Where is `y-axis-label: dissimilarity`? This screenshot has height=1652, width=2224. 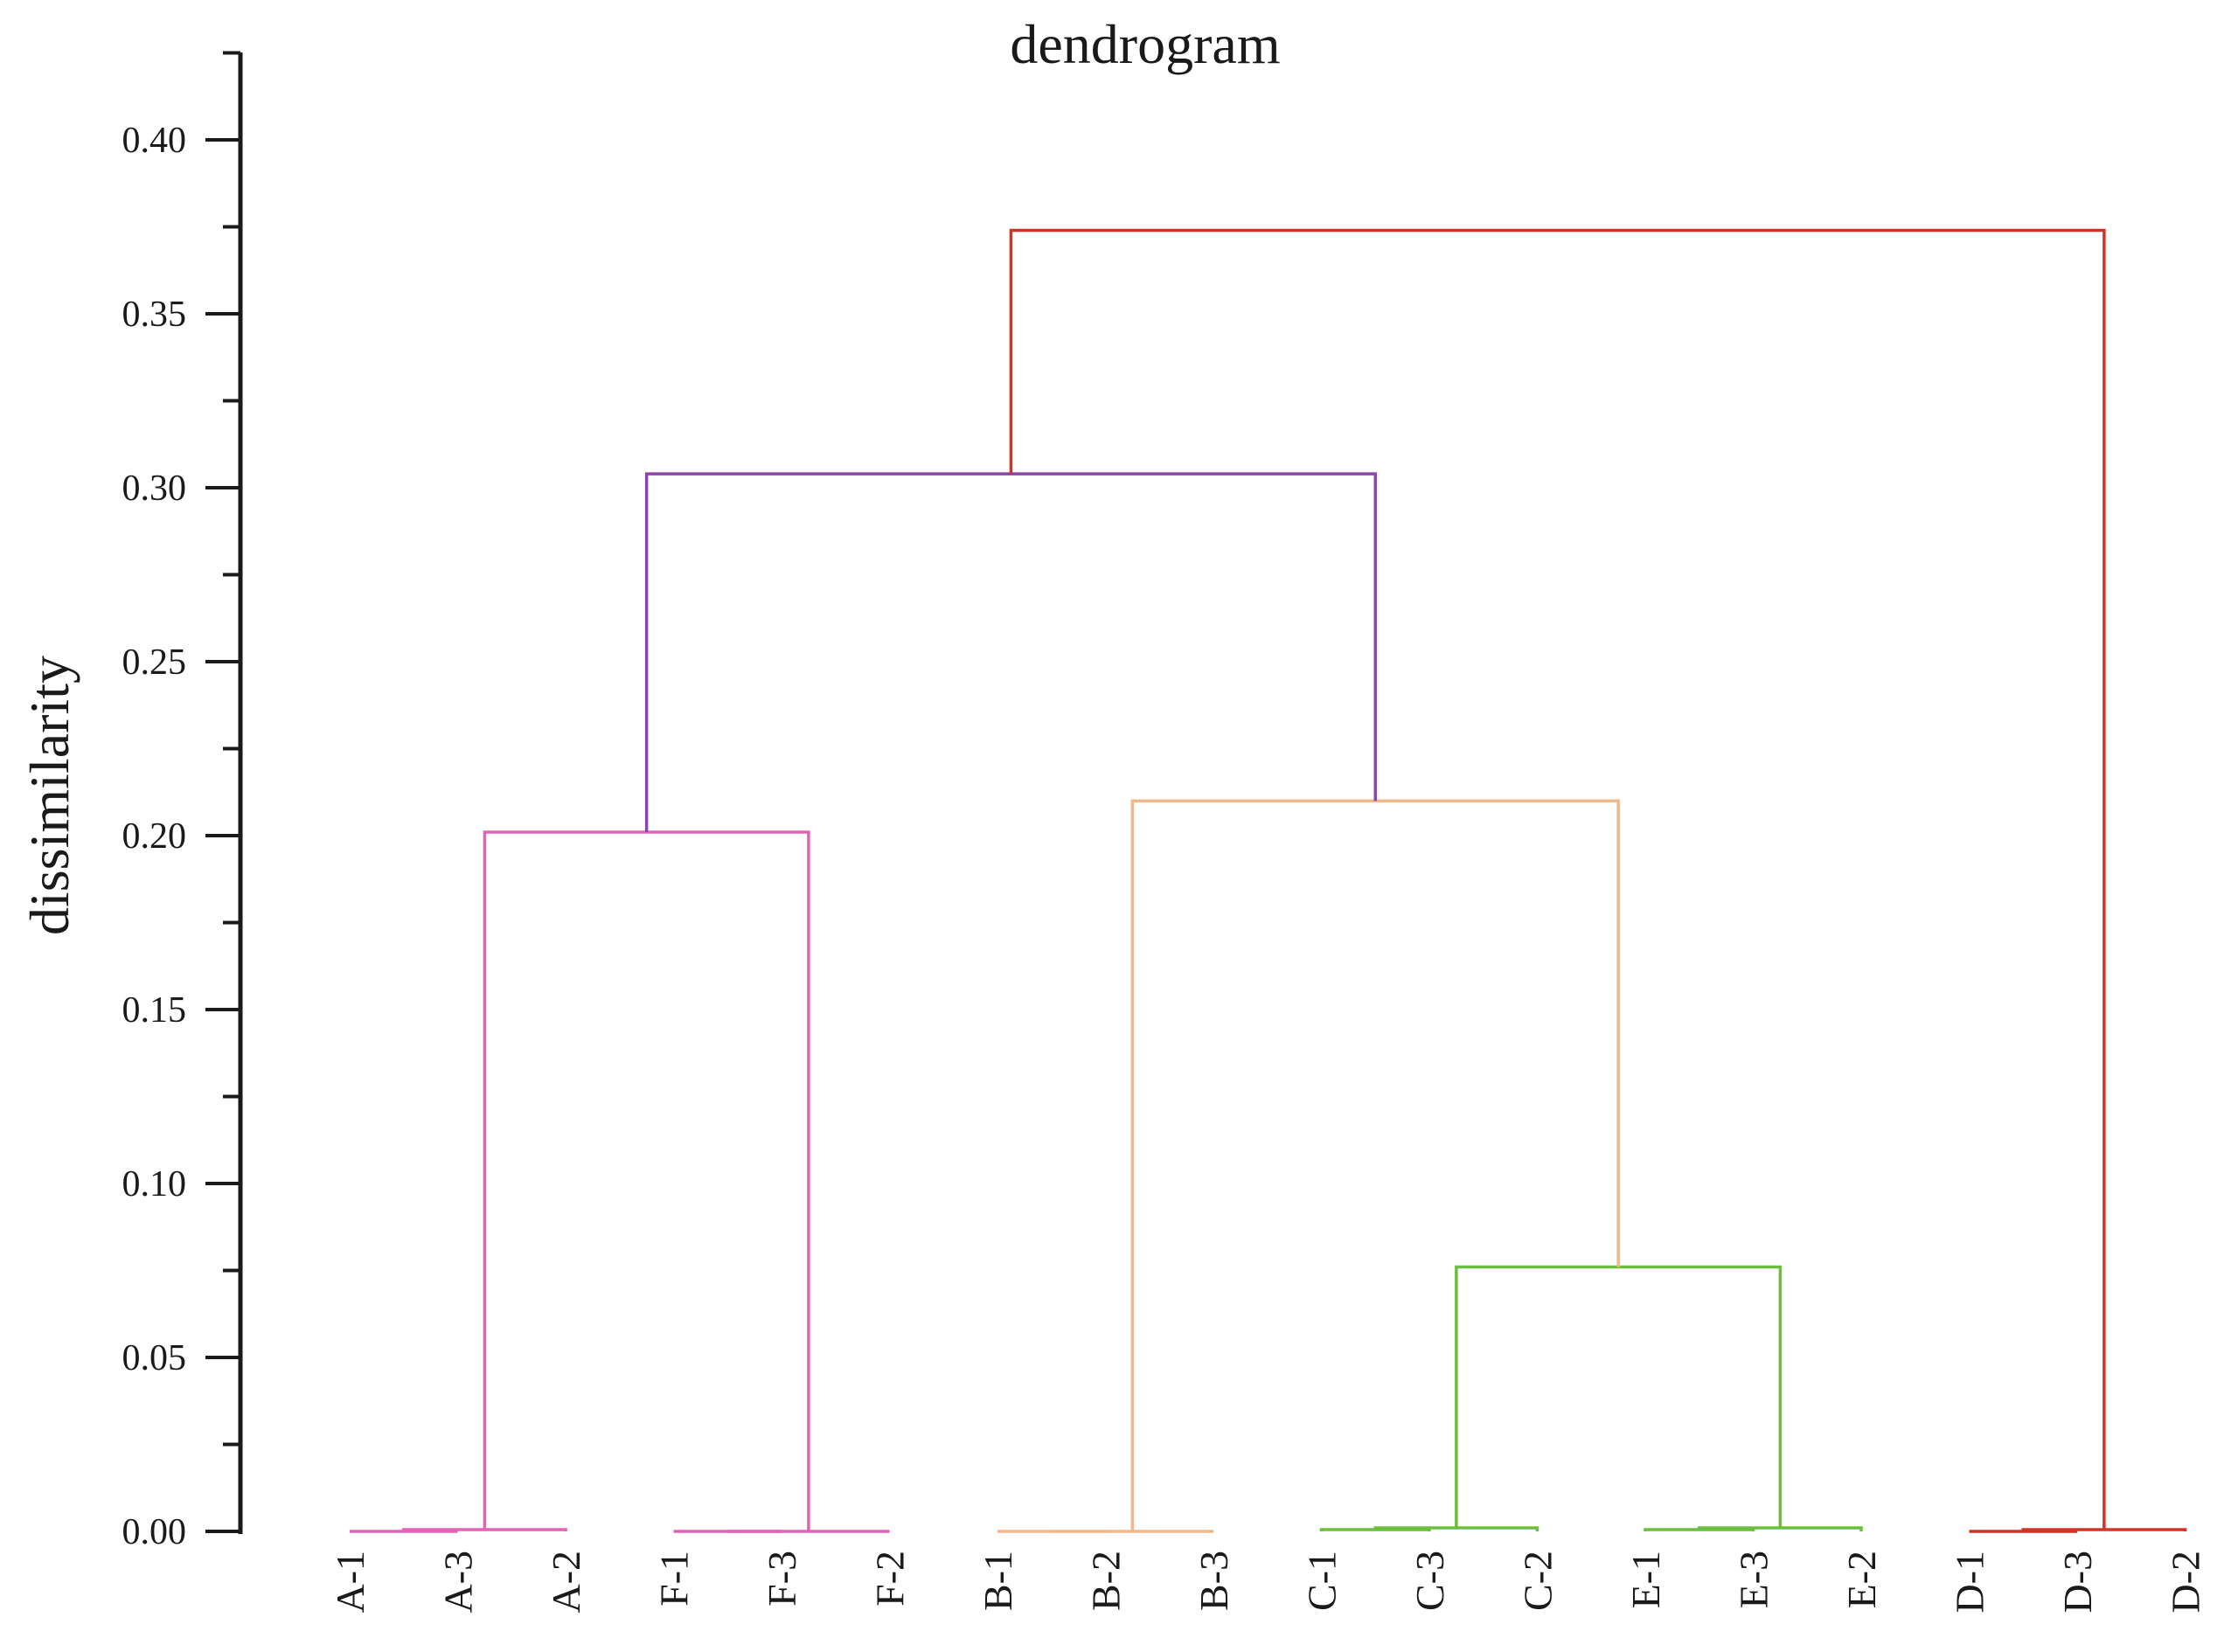
y-axis-label: dissimilarity is located at coordinates (49, 796).